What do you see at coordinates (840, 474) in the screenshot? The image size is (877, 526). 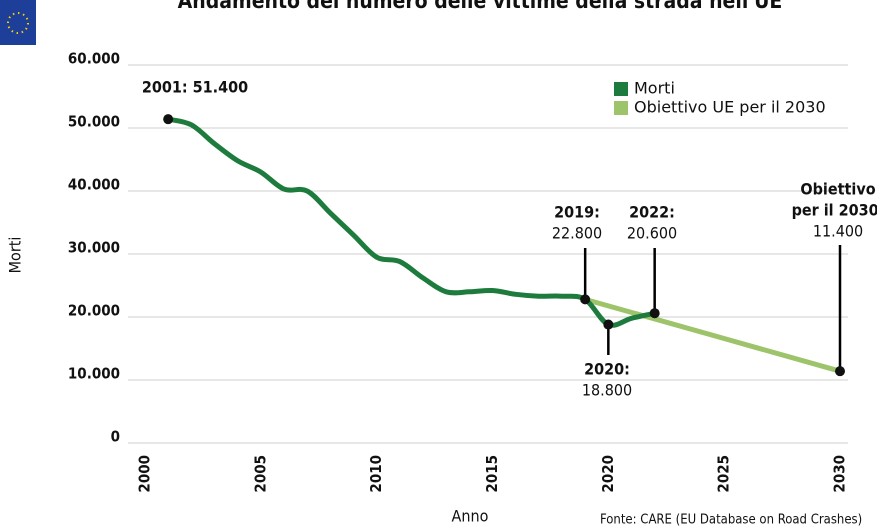 I see `x-tick-label: 2030` at bounding box center [840, 474].